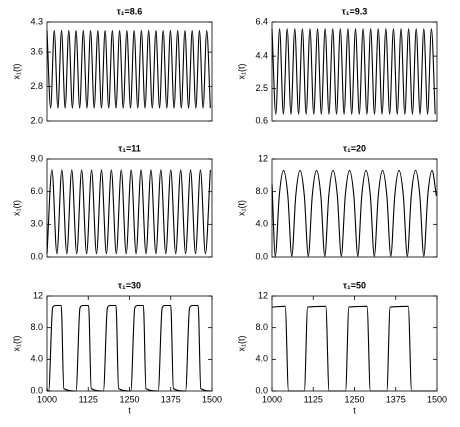  I want to click on subplot: τ₁=11 x₁(t) 0.0 3.0 6.0 9.0, so click(112, 202).